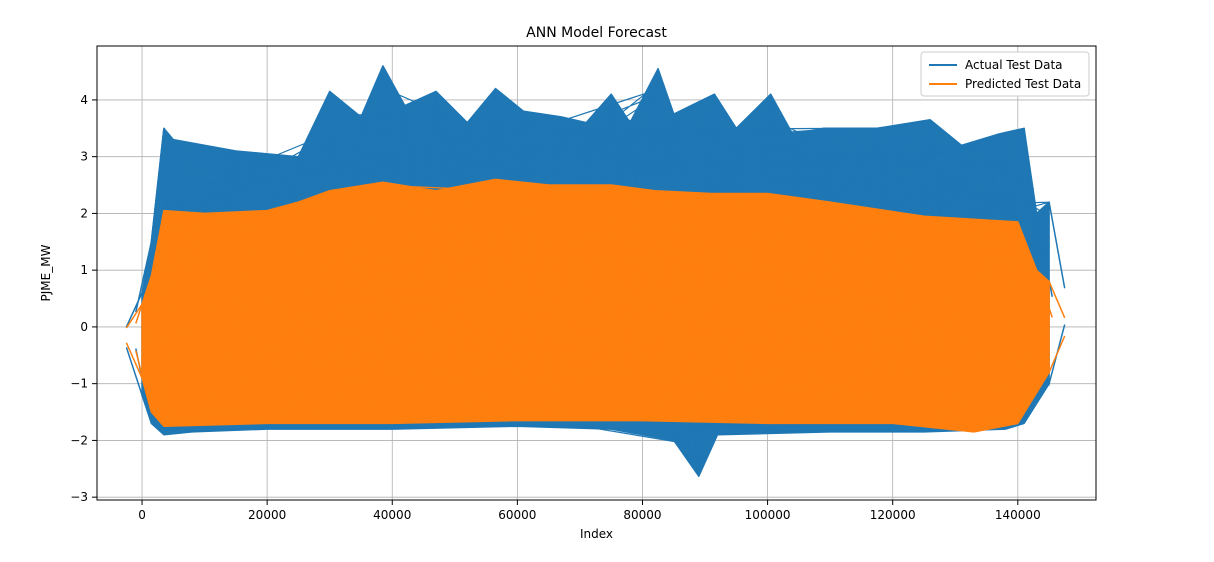 This screenshot has width=1214, height=562. What do you see at coordinates (340, 5) in the screenshot?
I see `top-edge-fragment` at bounding box center [340, 5].